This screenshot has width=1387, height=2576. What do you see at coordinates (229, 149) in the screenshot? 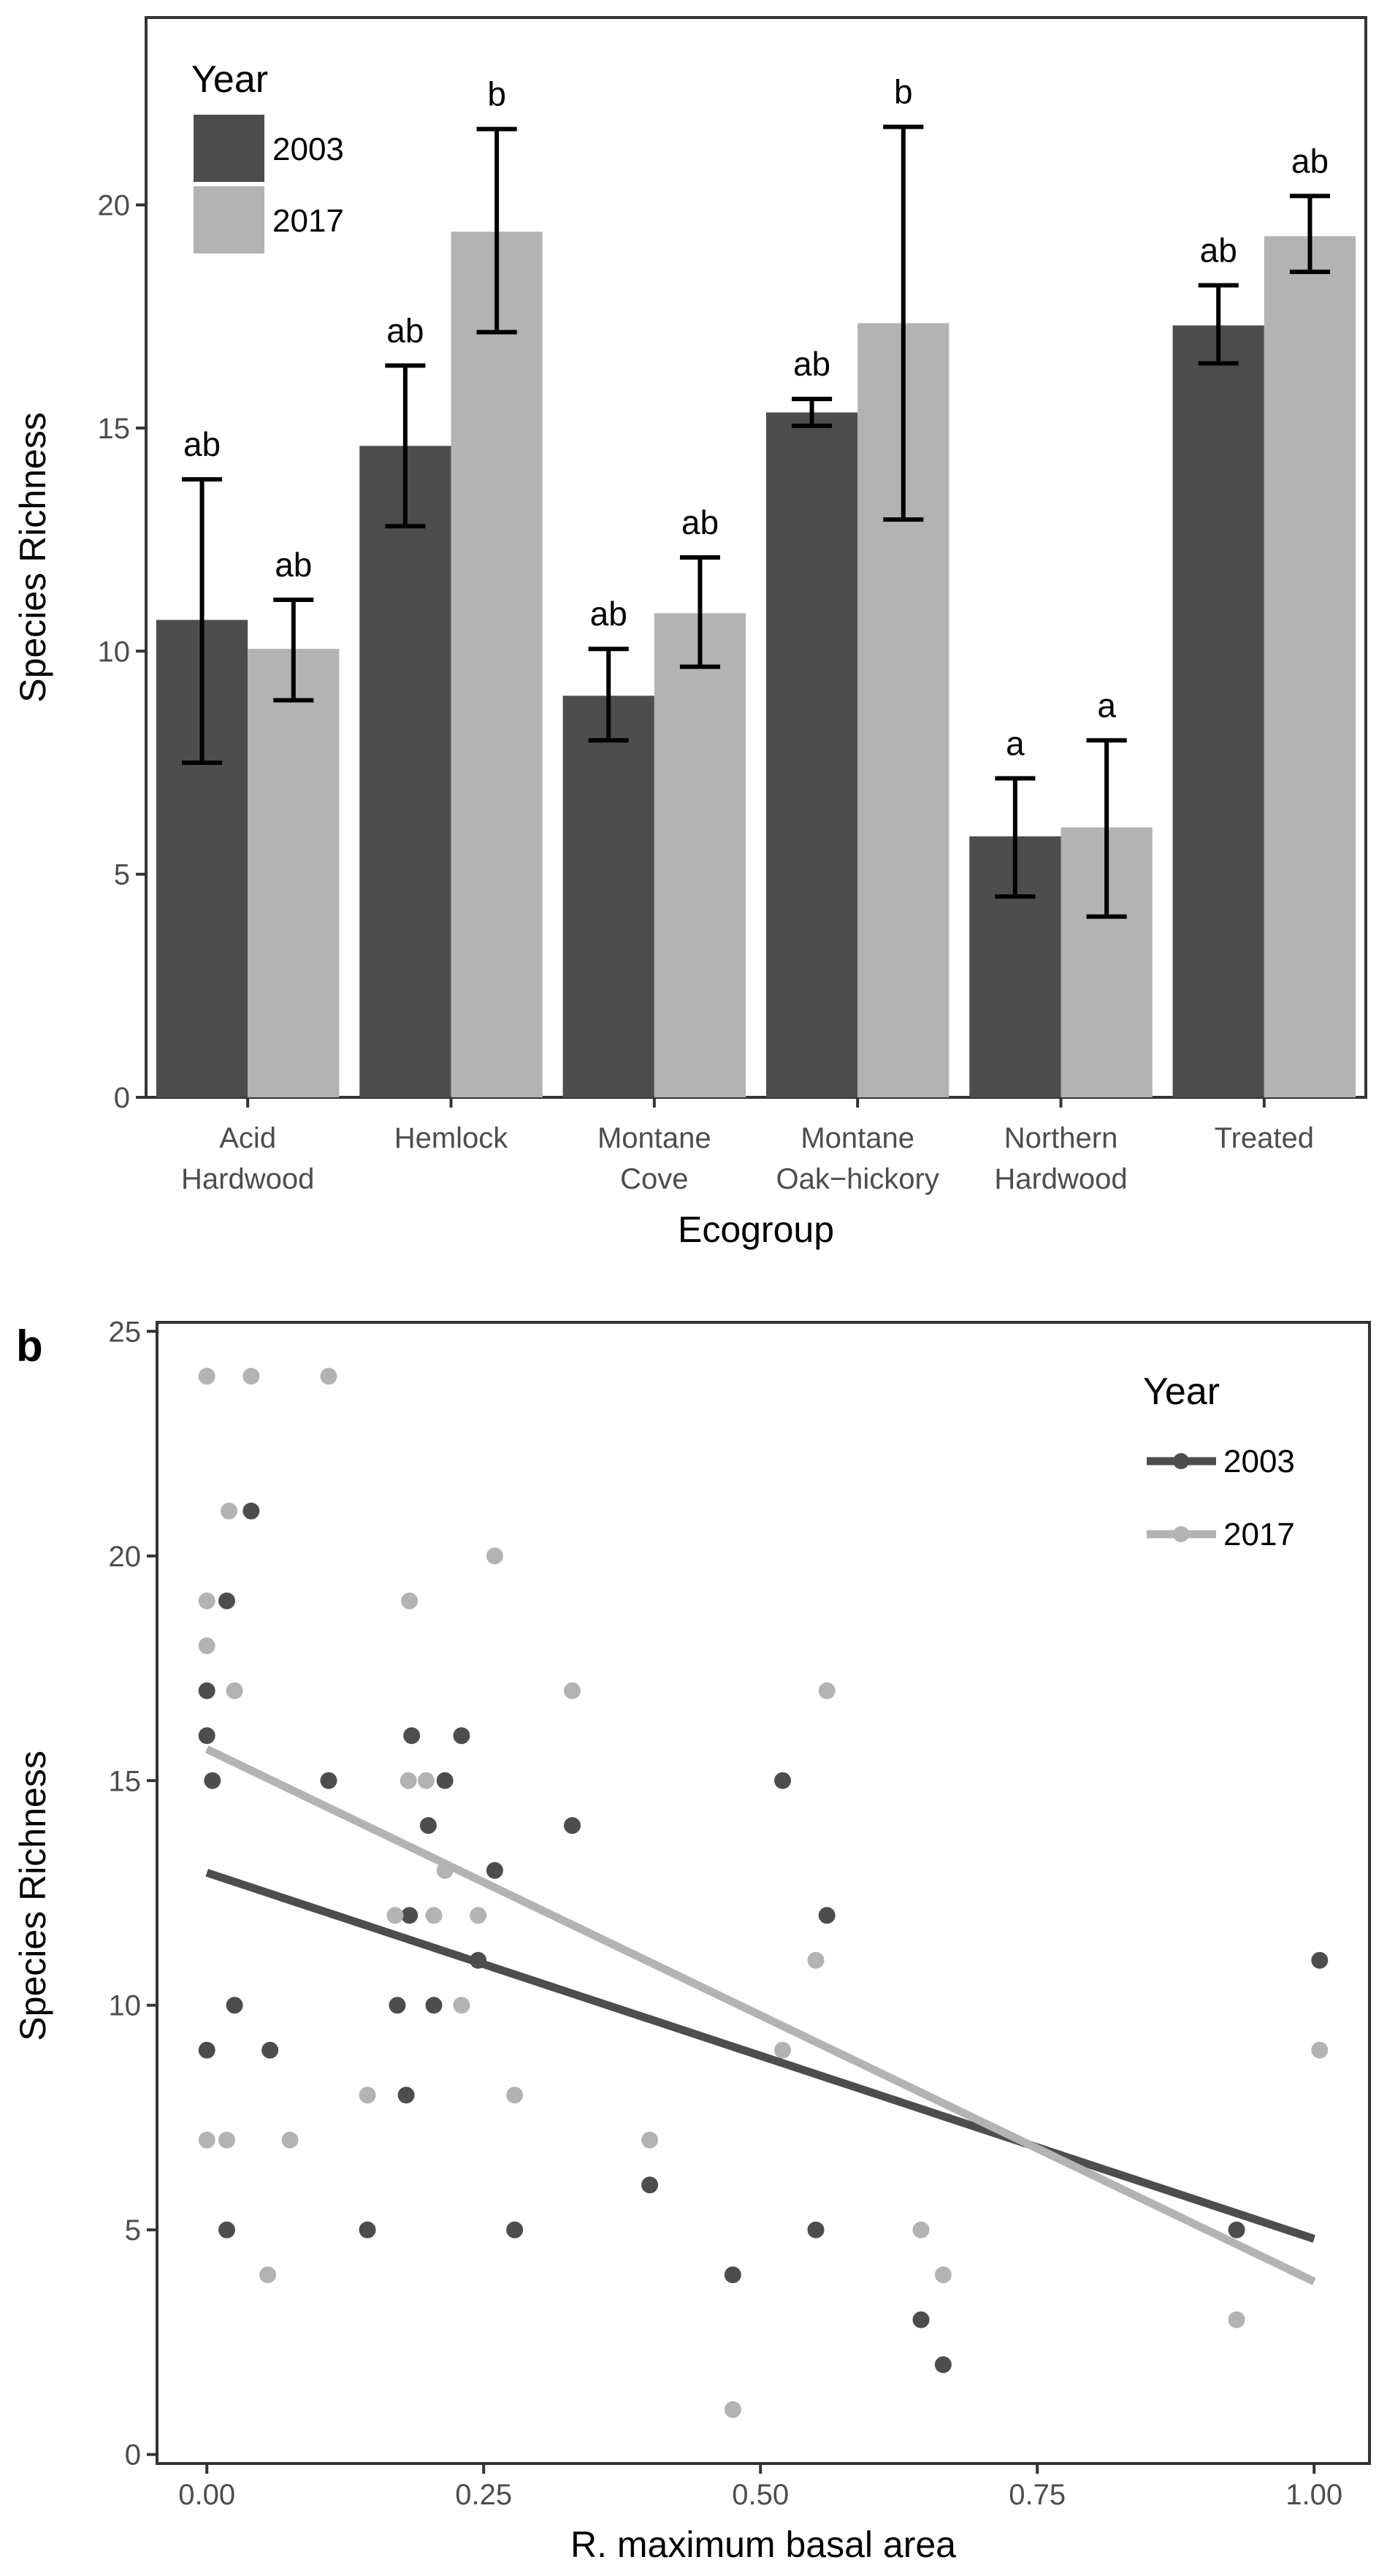
I see `bar-legend-swatch-2003` at bounding box center [229, 149].